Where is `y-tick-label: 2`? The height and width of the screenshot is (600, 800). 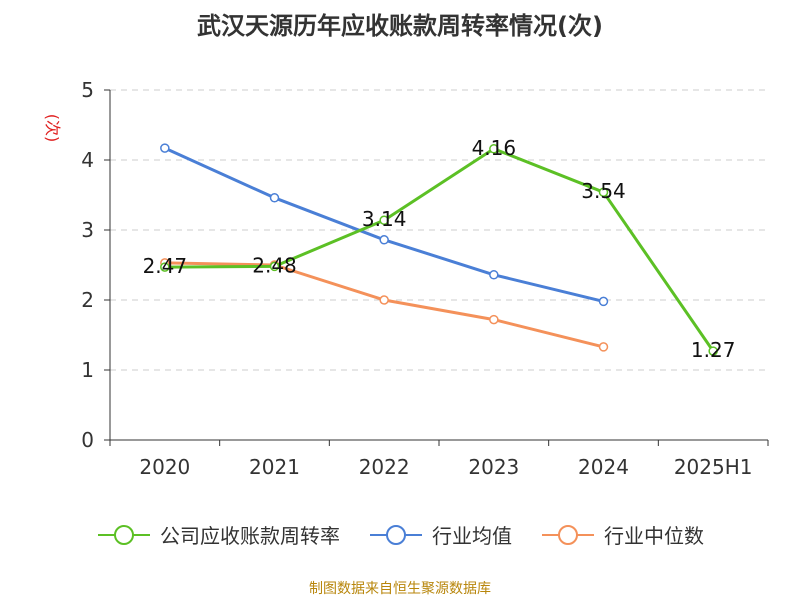 y-tick-label: 2 is located at coordinates (87, 300).